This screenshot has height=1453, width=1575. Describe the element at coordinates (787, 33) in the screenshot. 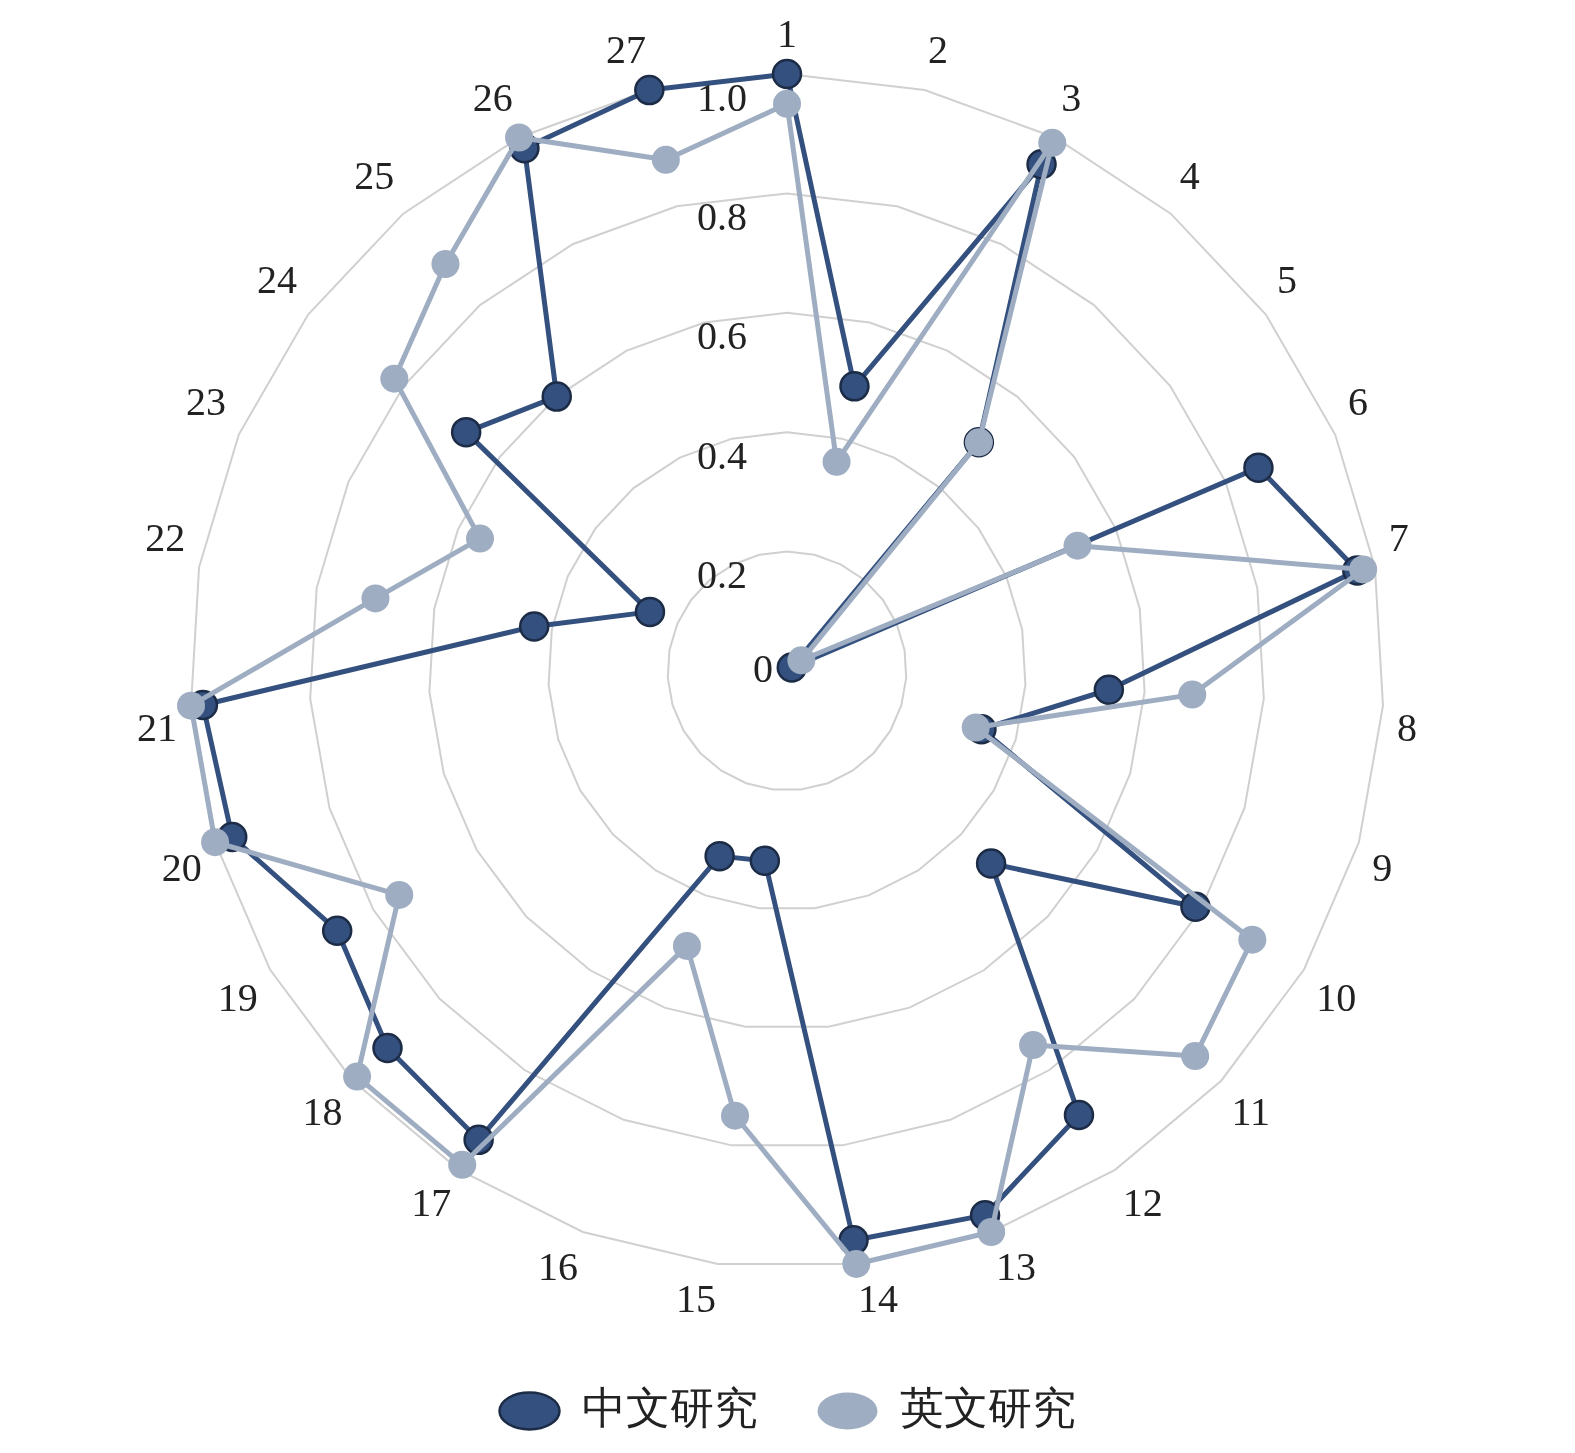

I see `spoke-label: 1` at that location.